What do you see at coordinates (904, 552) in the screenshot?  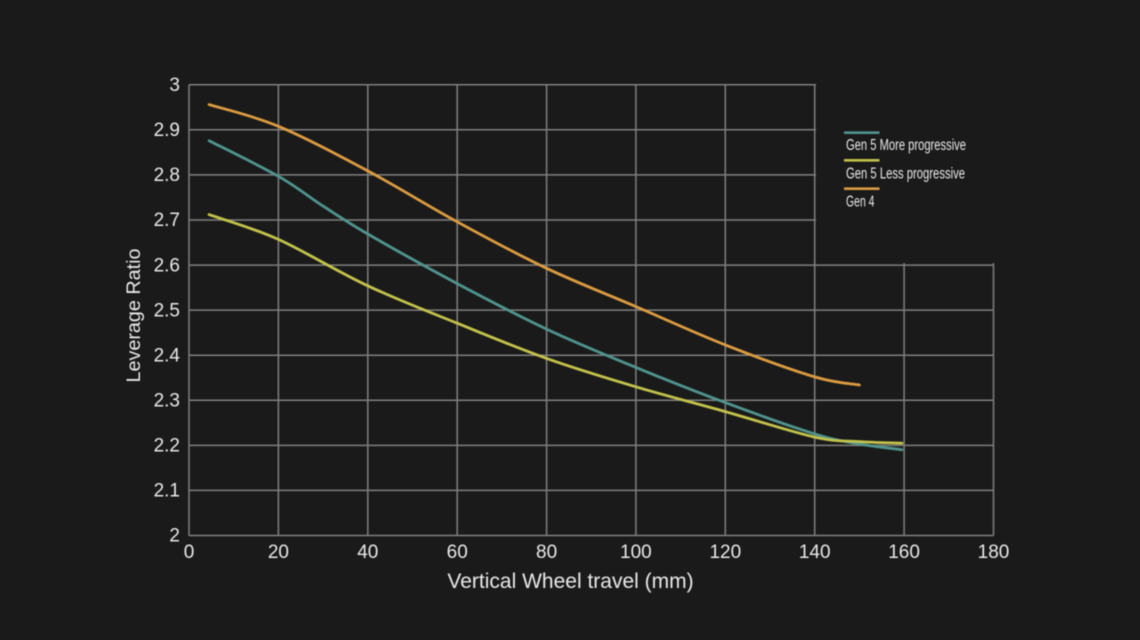 I see `svg-text: 160` at bounding box center [904, 552].